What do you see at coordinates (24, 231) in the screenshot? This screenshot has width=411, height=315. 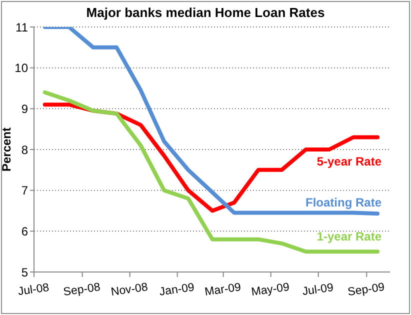 I see `y-tick-label: 6` at bounding box center [24, 231].